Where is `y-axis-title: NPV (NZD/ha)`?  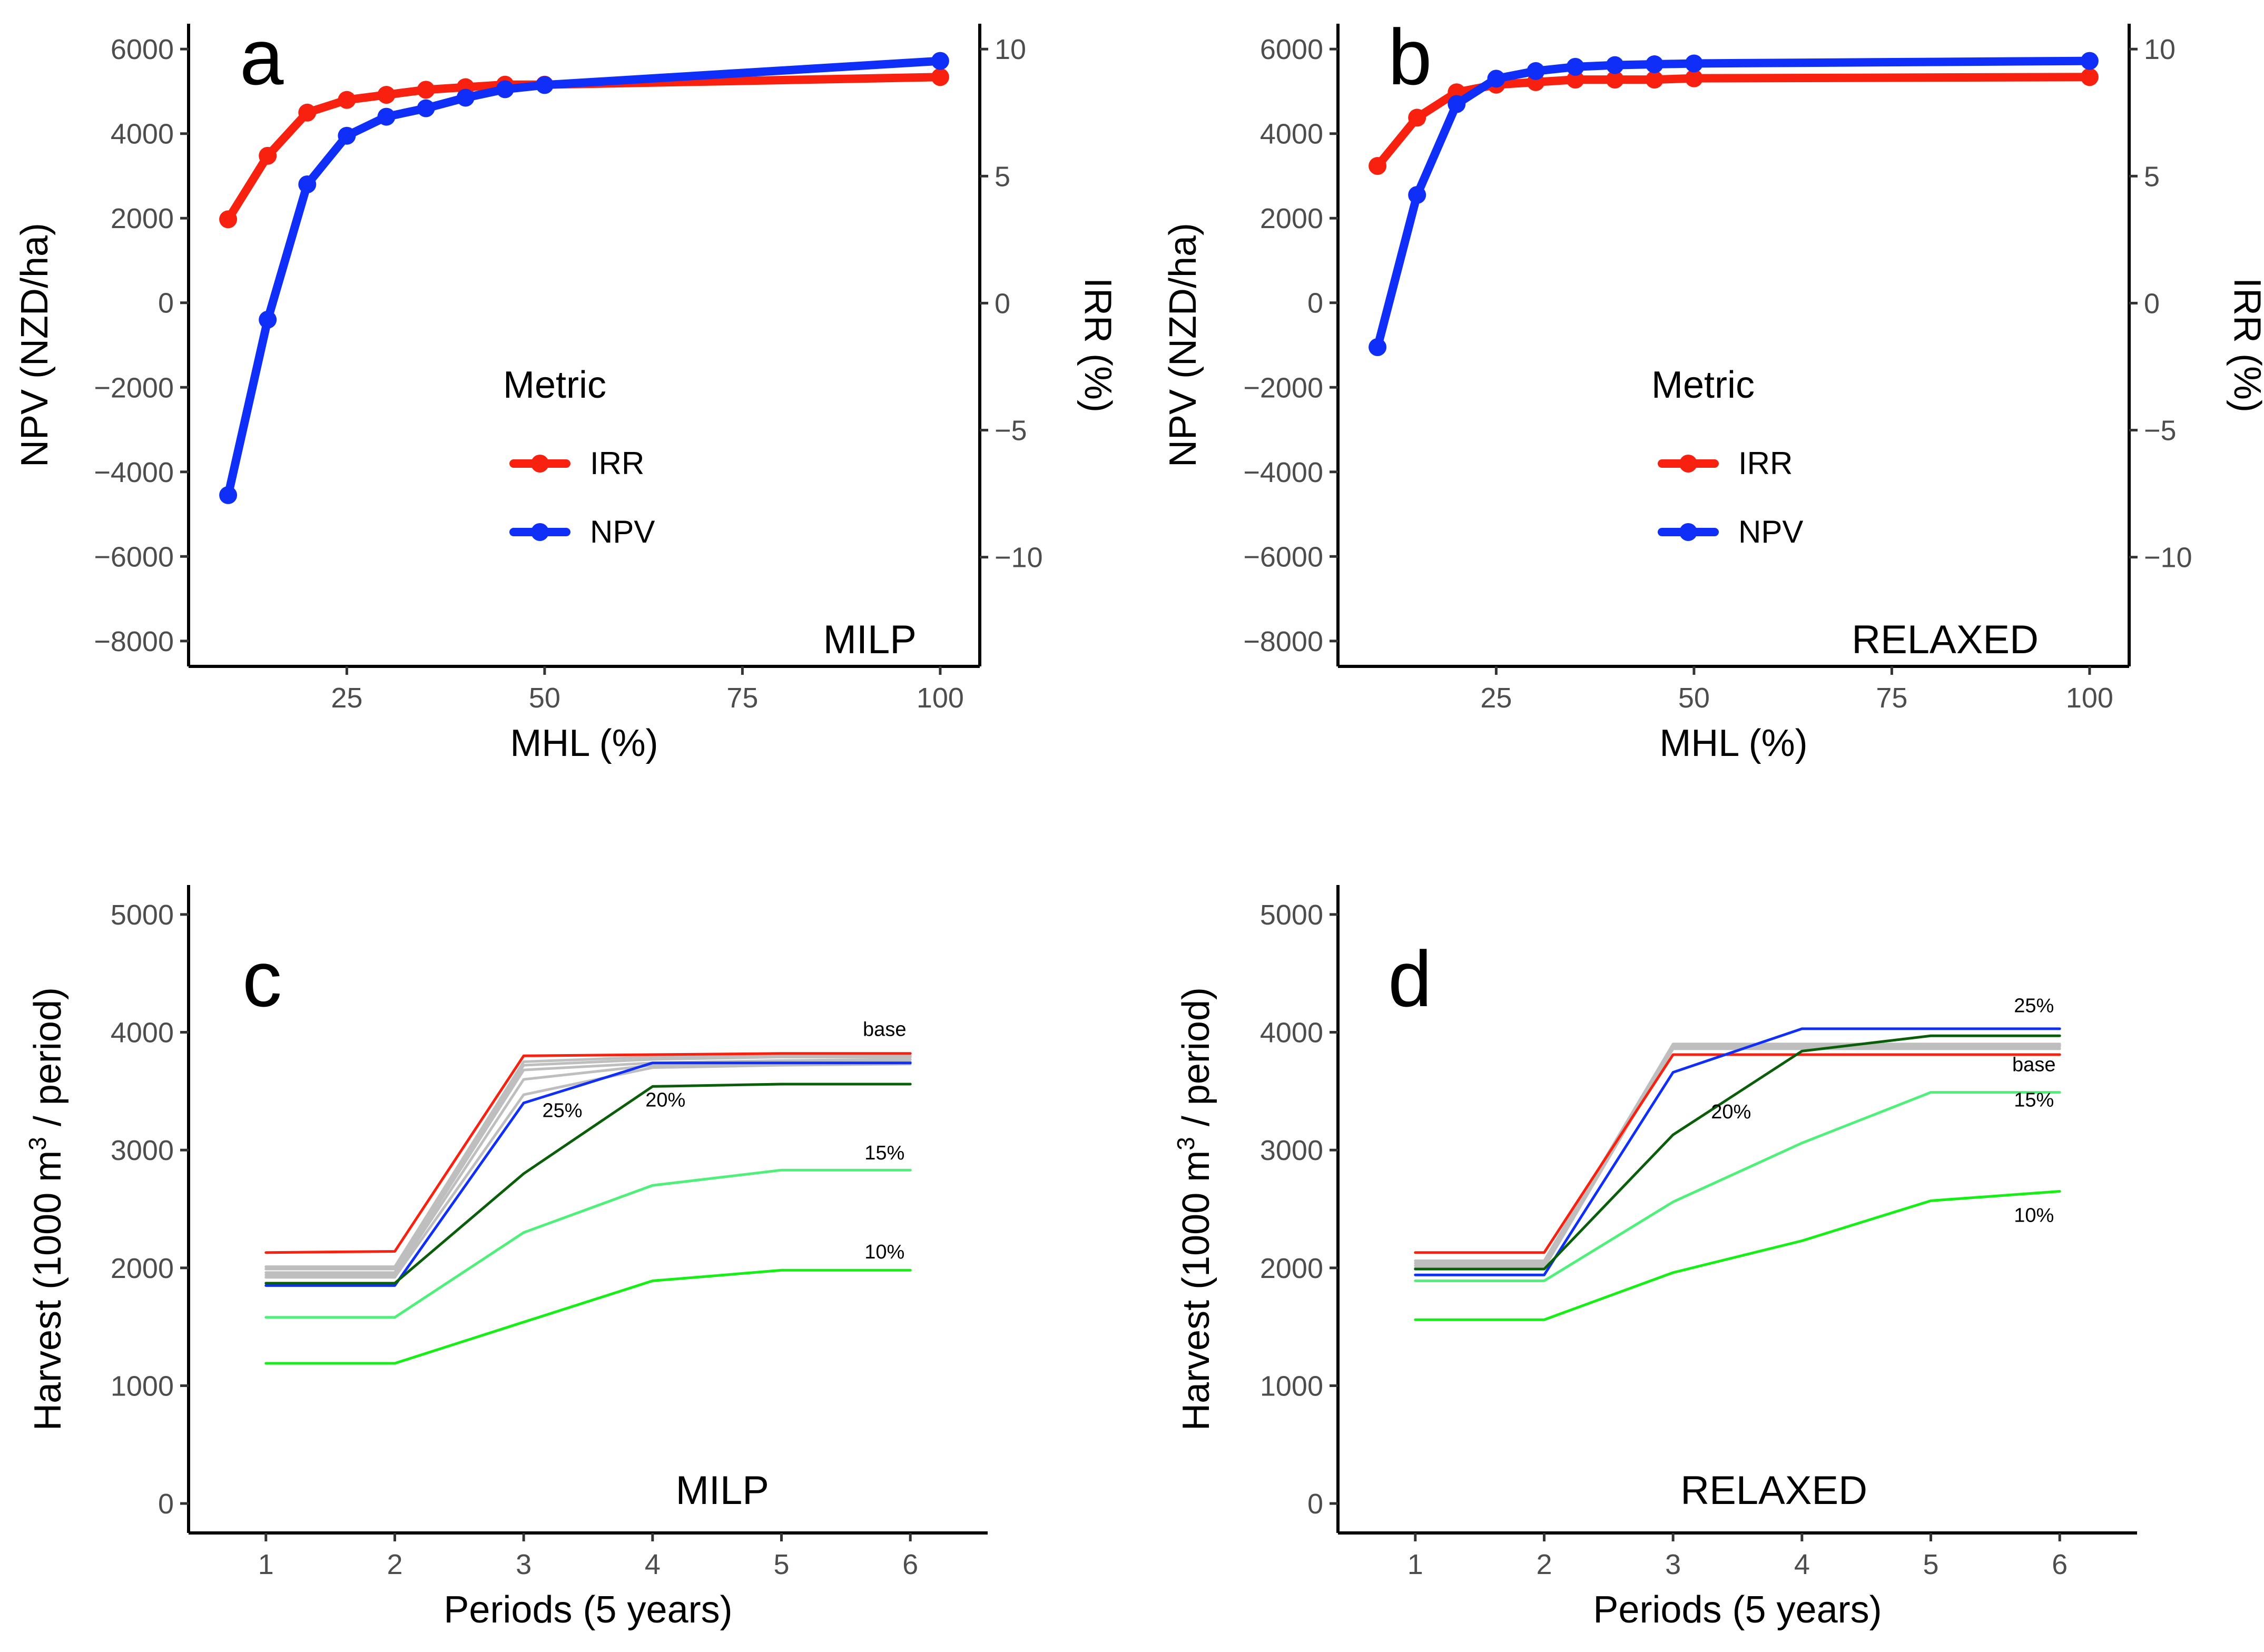 y-axis-title: NPV (NZD/ha) is located at coordinates (1183, 345).